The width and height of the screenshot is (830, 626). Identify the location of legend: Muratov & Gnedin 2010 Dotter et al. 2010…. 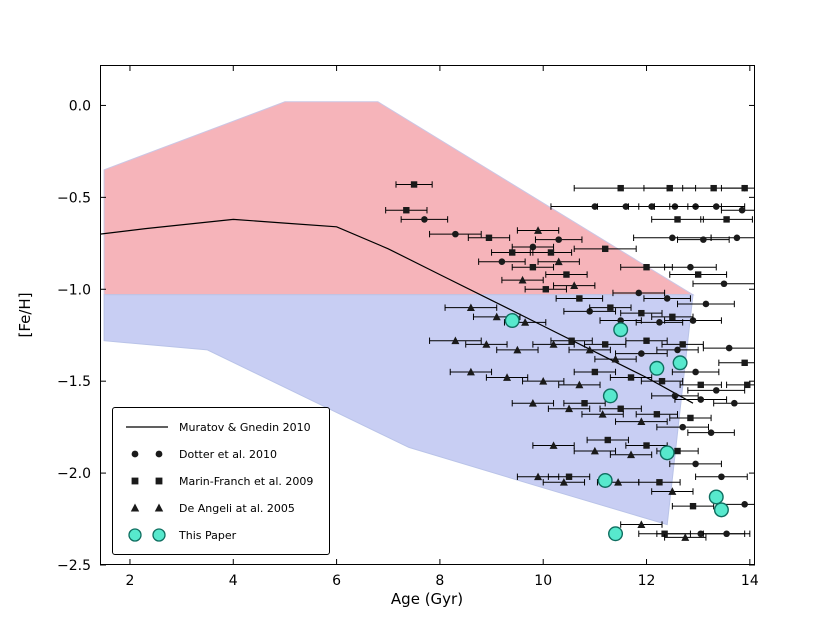
(221, 481).